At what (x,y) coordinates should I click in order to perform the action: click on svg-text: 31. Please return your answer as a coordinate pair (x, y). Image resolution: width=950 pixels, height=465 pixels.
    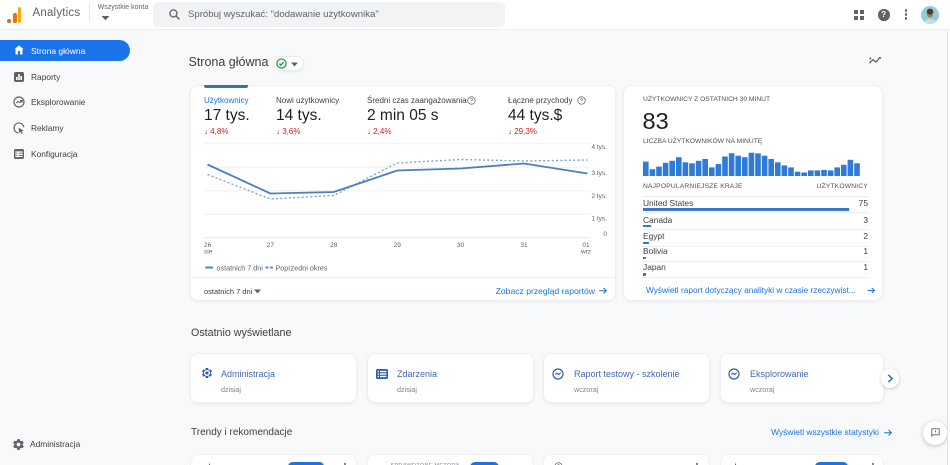
    Looking at the image, I should click on (524, 245).